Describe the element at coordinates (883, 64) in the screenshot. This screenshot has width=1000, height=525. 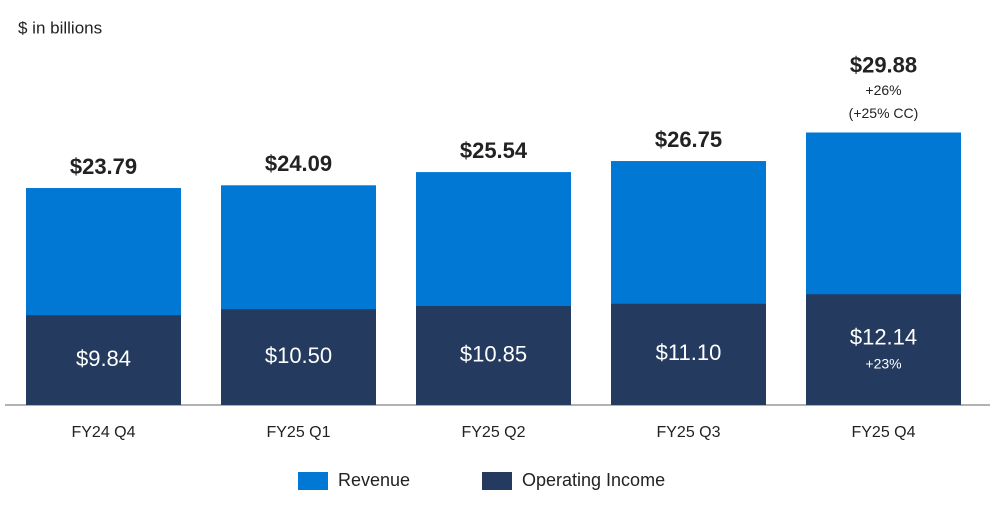
I see `value-label: $29.88` at that location.